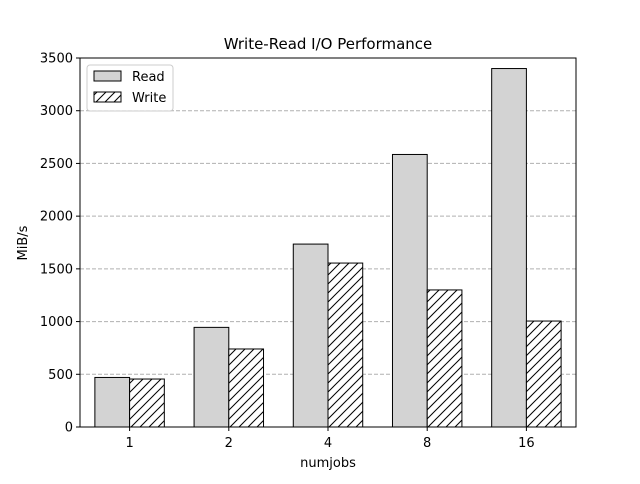 This screenshot has width=640, height=484. What do you see at coordinates (107, 76) in the screenshot?
I see `legend-swatch-read` at bounding box center [107, 76].